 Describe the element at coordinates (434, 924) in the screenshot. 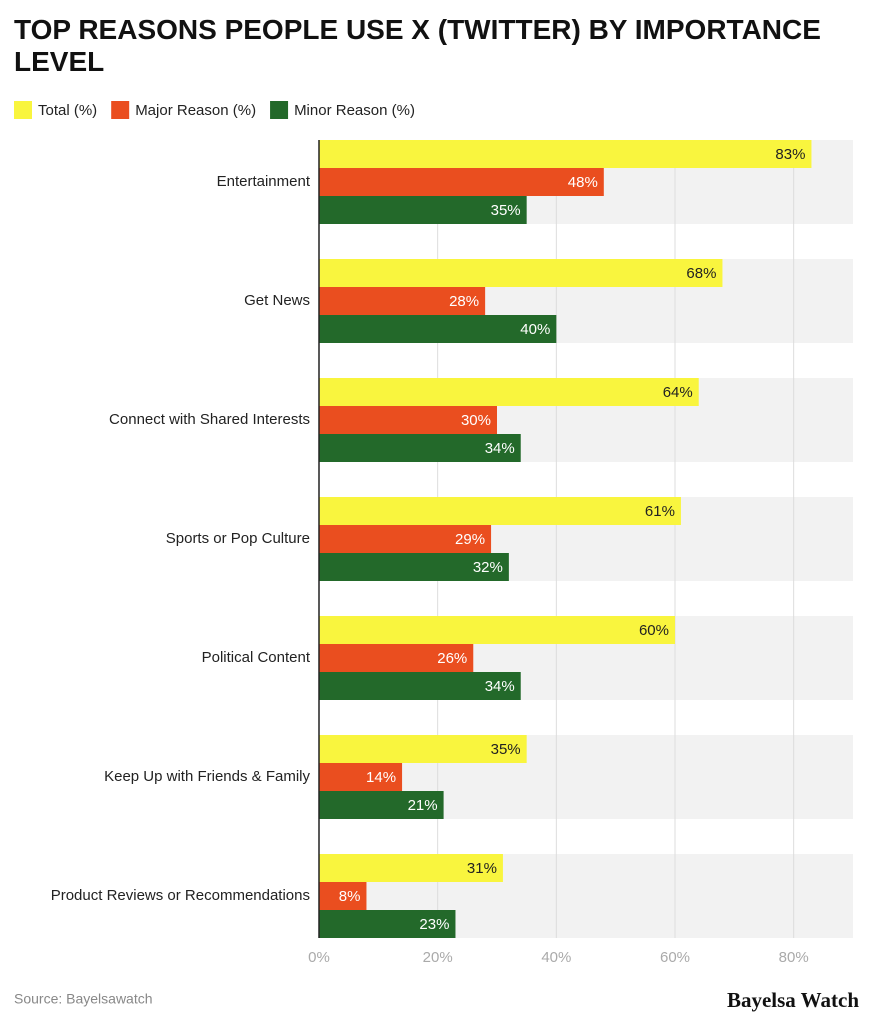

I see `value-label: 23%` at that location.